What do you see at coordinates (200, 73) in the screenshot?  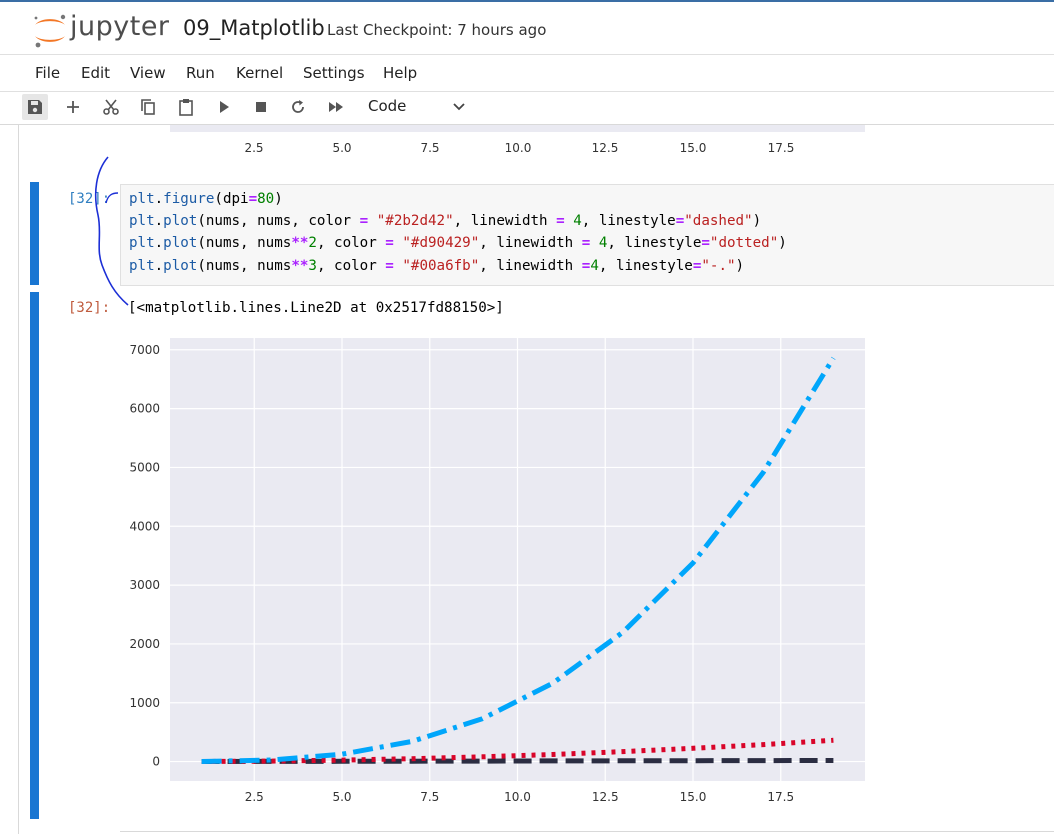 I see `menu-run: Run` at bounding box center [200, 73].